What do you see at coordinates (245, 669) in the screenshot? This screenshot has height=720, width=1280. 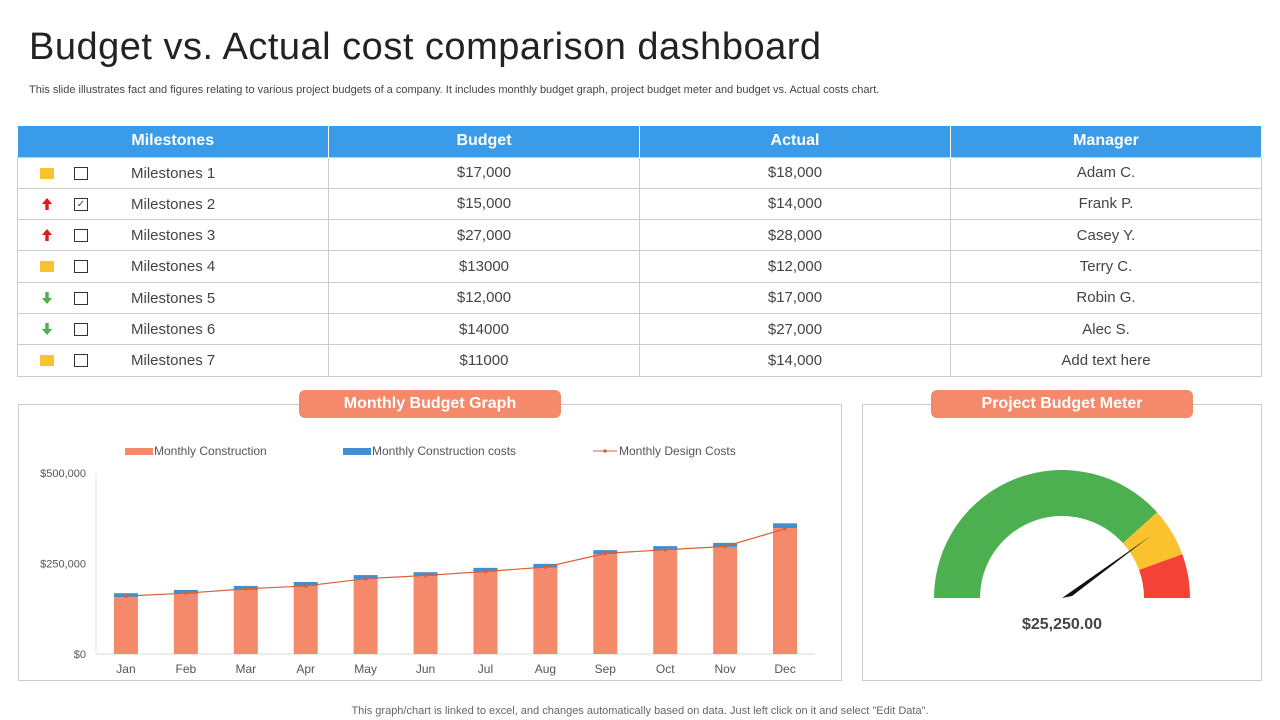 I see `x-tick-label: Mar` at bounding box center [245, 669].